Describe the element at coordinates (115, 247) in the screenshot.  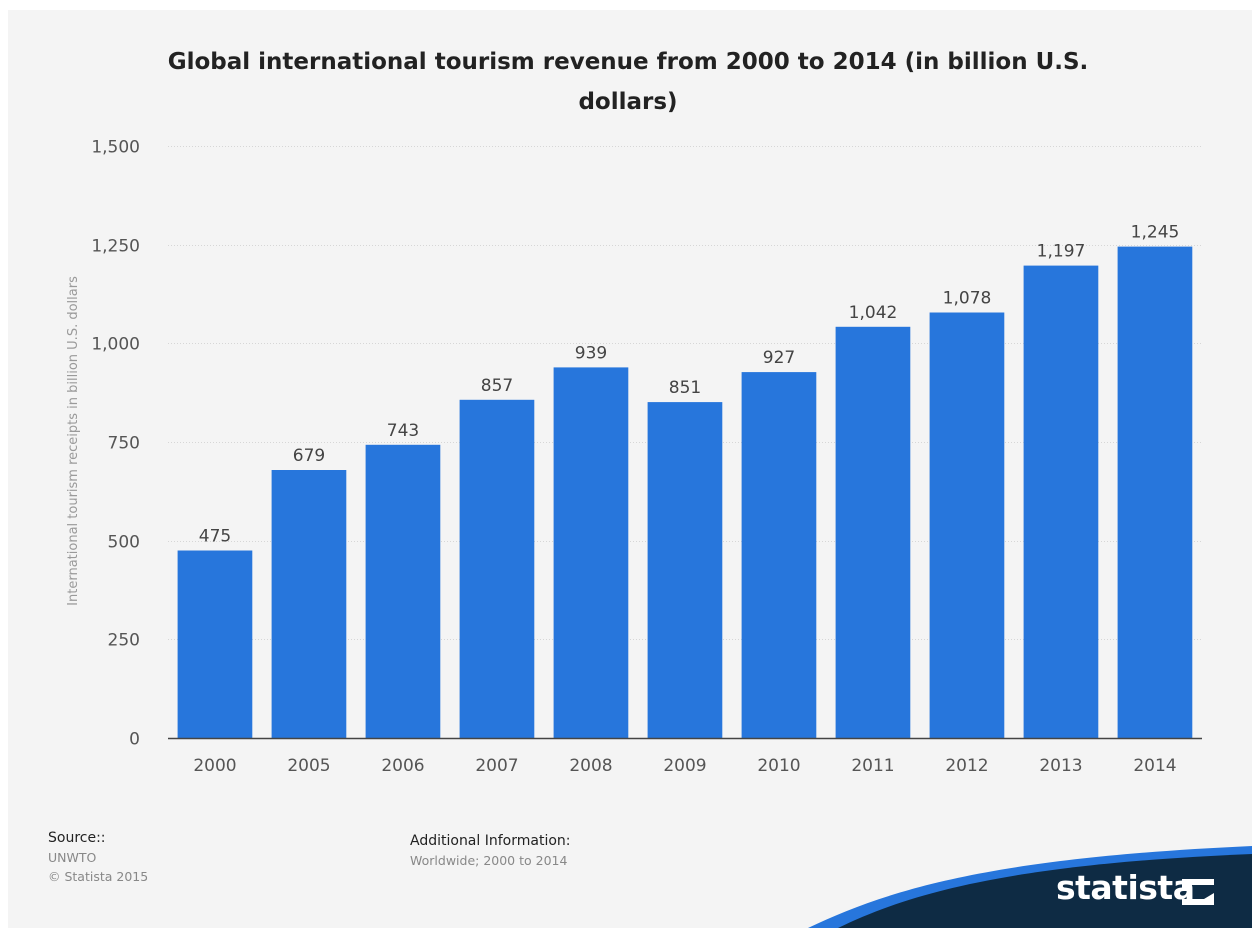
I see `y-tick-label: 1,250` at that location.